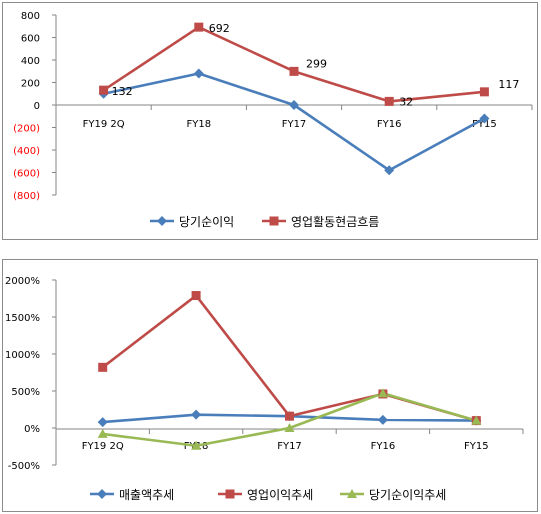 The image size is (541, 514). I want to click on legend-label: 영업이익추세, so click(280, 495).